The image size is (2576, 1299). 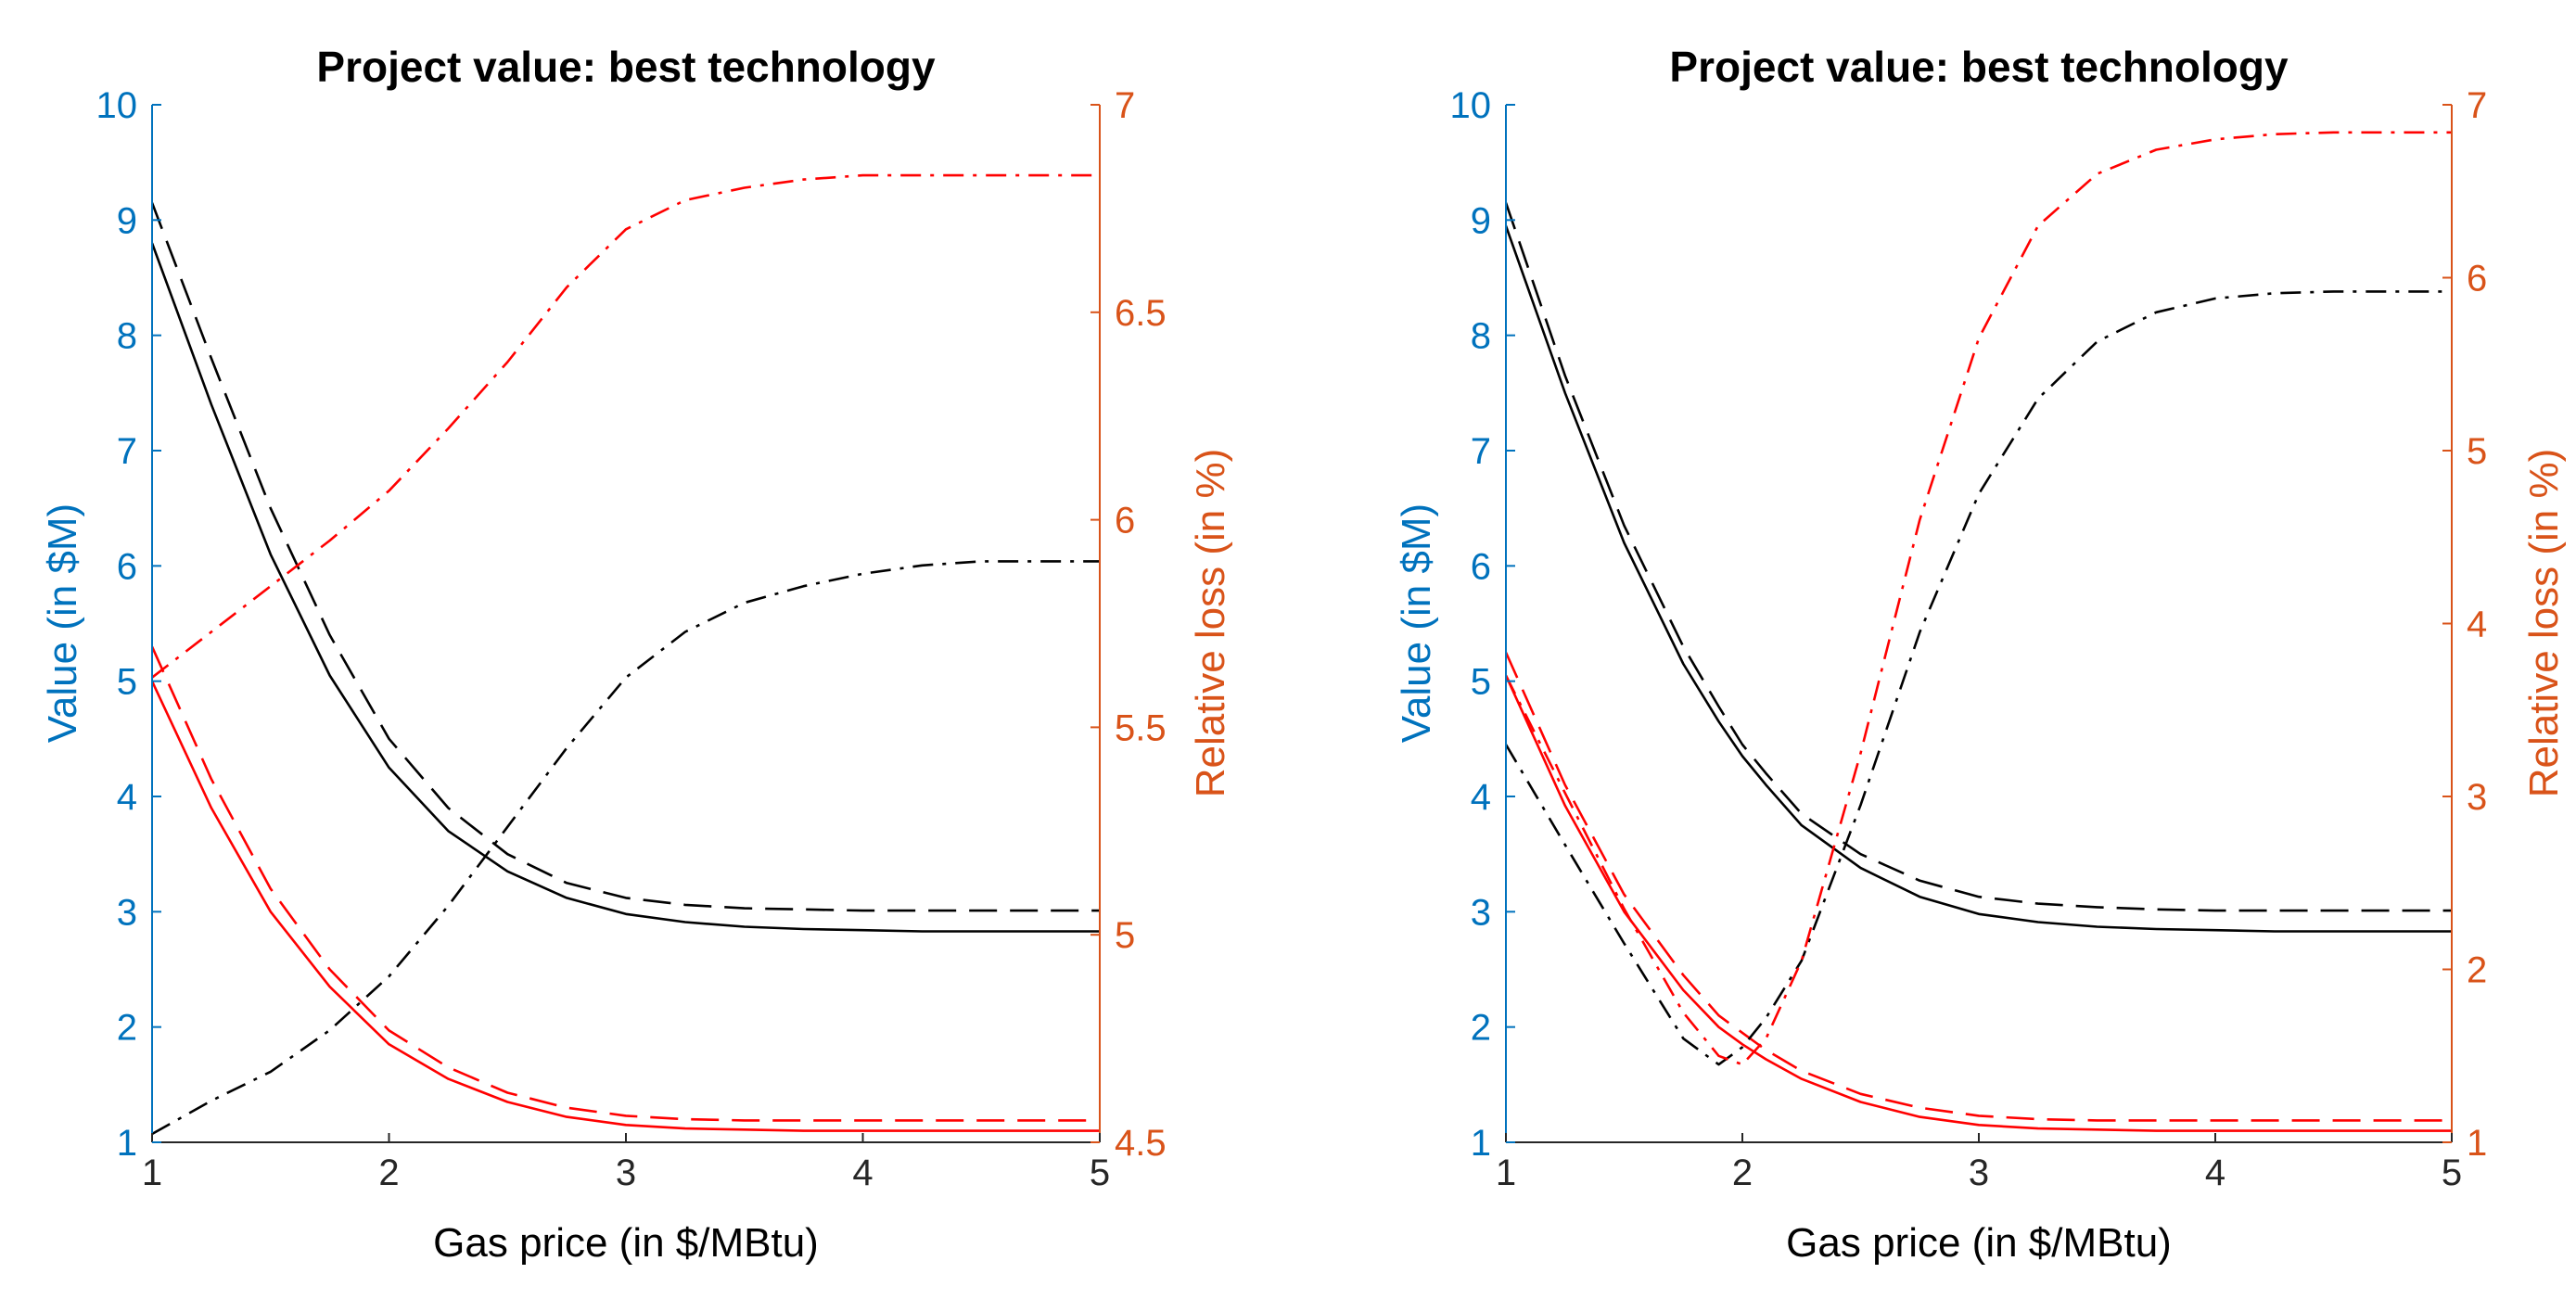 What do you see at coordinates (1481, 798) in the screenshot?
I see `p1-y-tick-label-3: 4` at bounding box center [1481, 798].